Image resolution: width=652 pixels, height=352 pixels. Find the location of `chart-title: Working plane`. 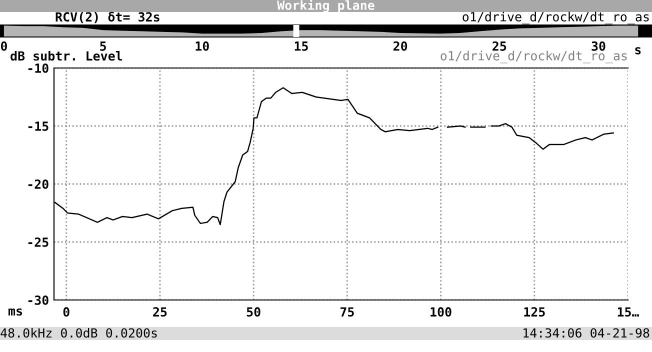

chart-title: Working plane is located at coordinates (325, 6).